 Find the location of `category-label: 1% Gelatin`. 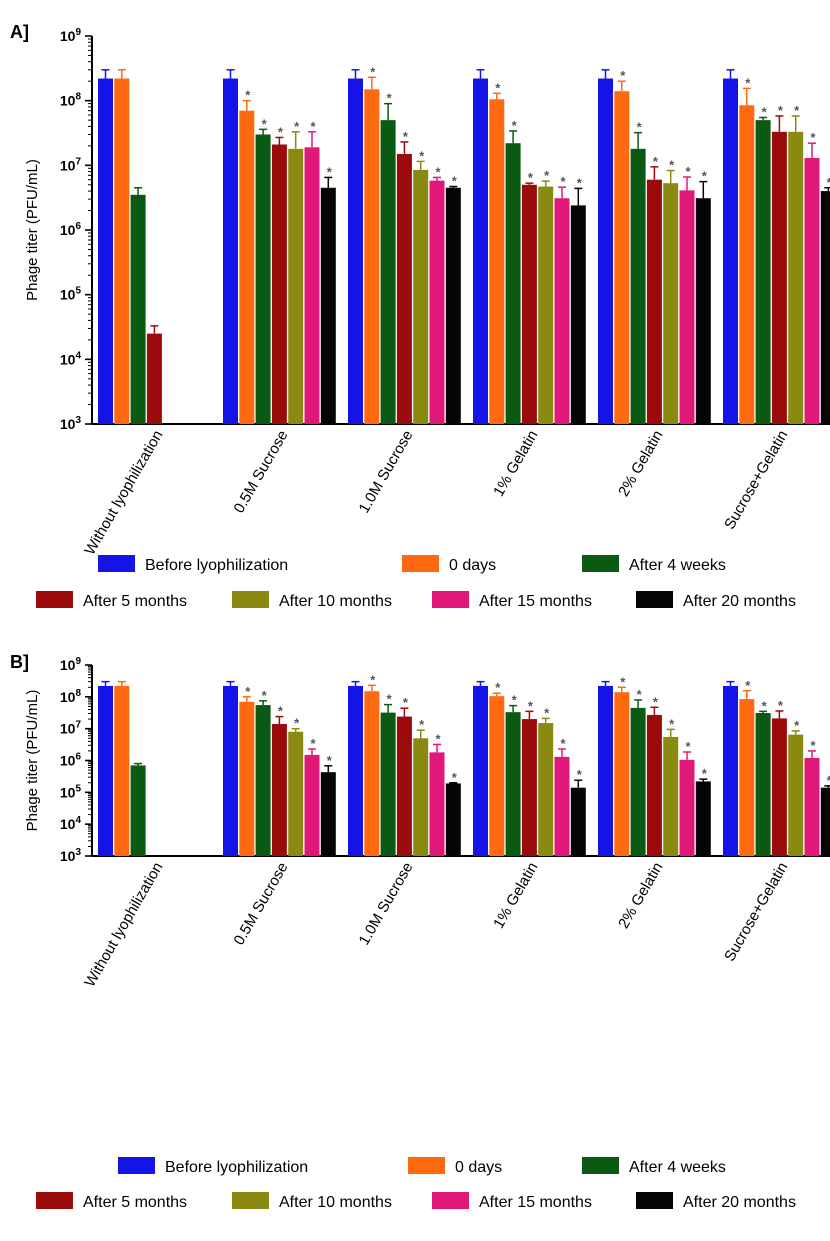

category-label: 1% Gelatin is located at coordinates (515, 896).